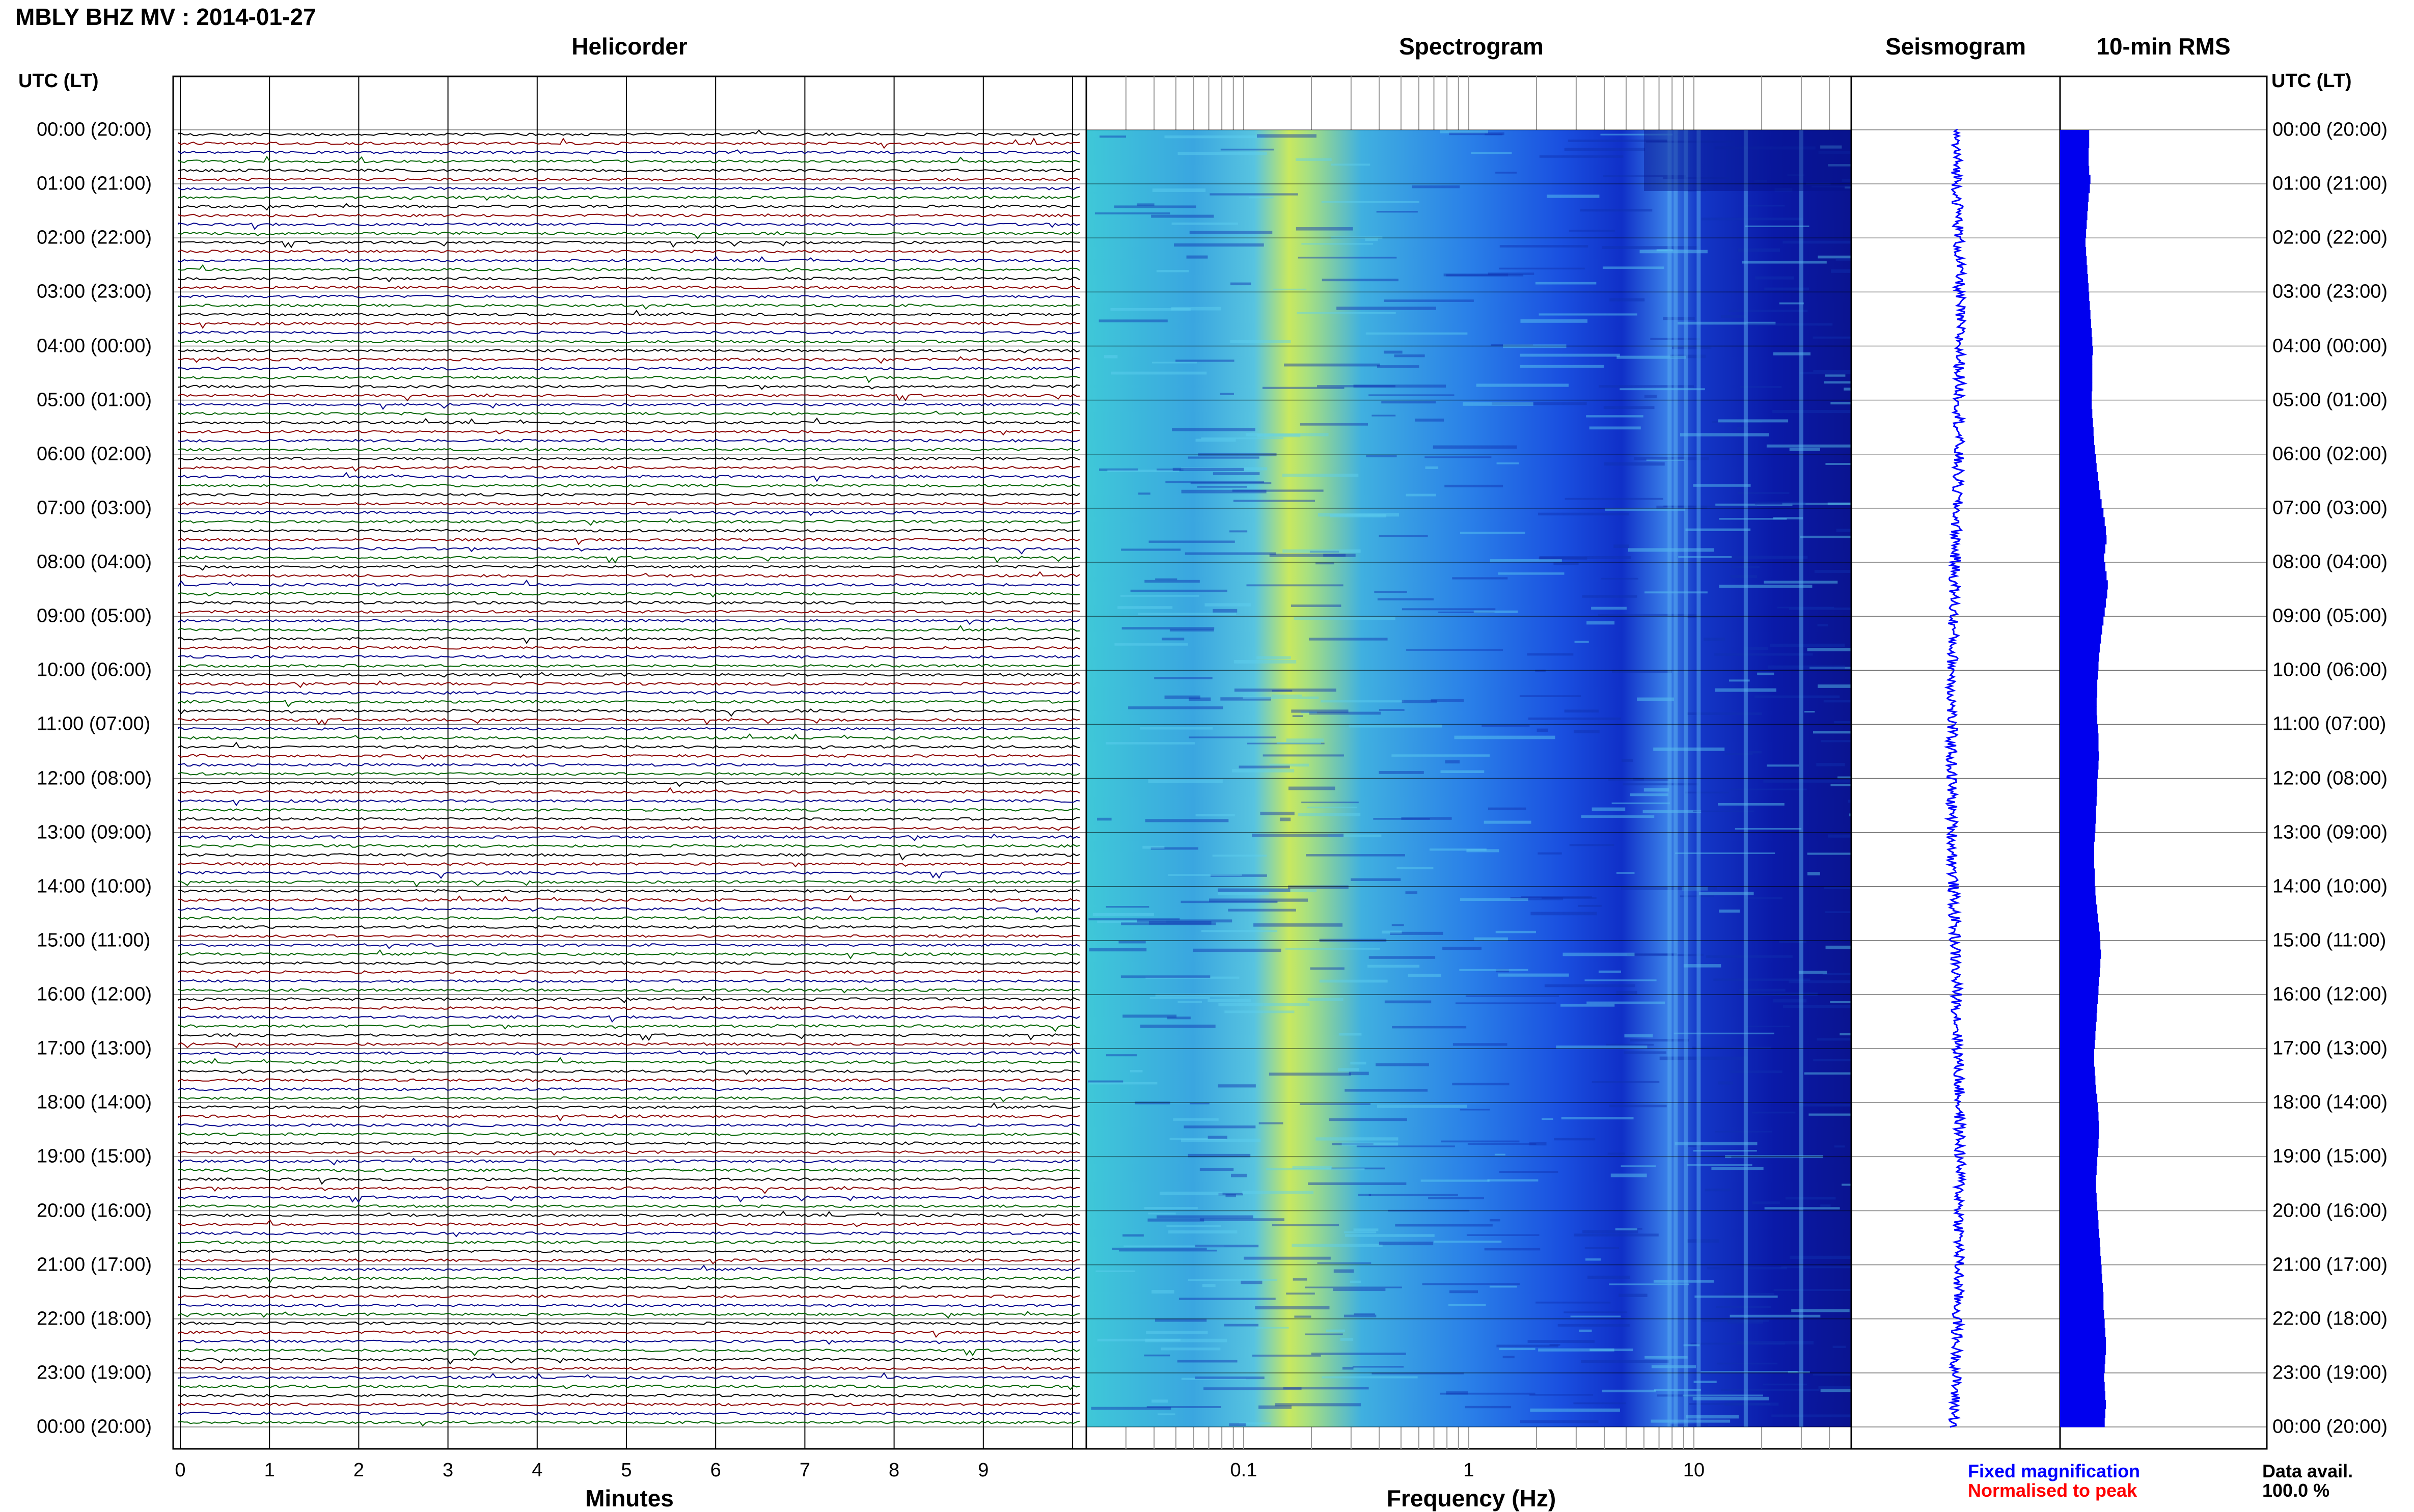  Describe the element at coordinates (94, 130) in the screenshot. I see `time-label-left: 00:00 (20:00)` at that location.